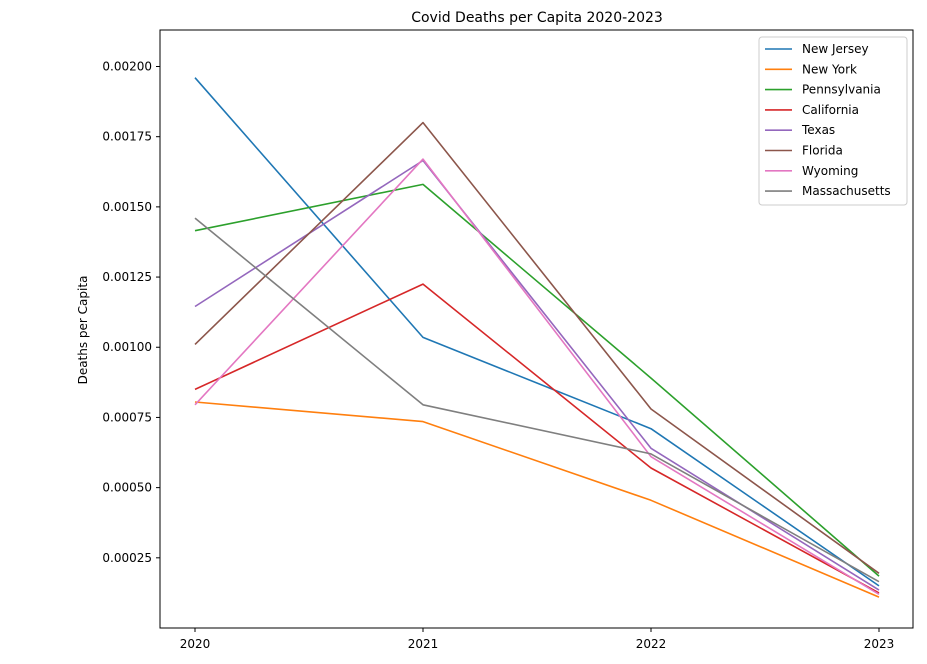 The height and width of the screenshot is (664, 927). What do you see at coordinates (830, 171) in the screenshot?
I see `legend-label: Wyoming` at bounding box center [830, 171].